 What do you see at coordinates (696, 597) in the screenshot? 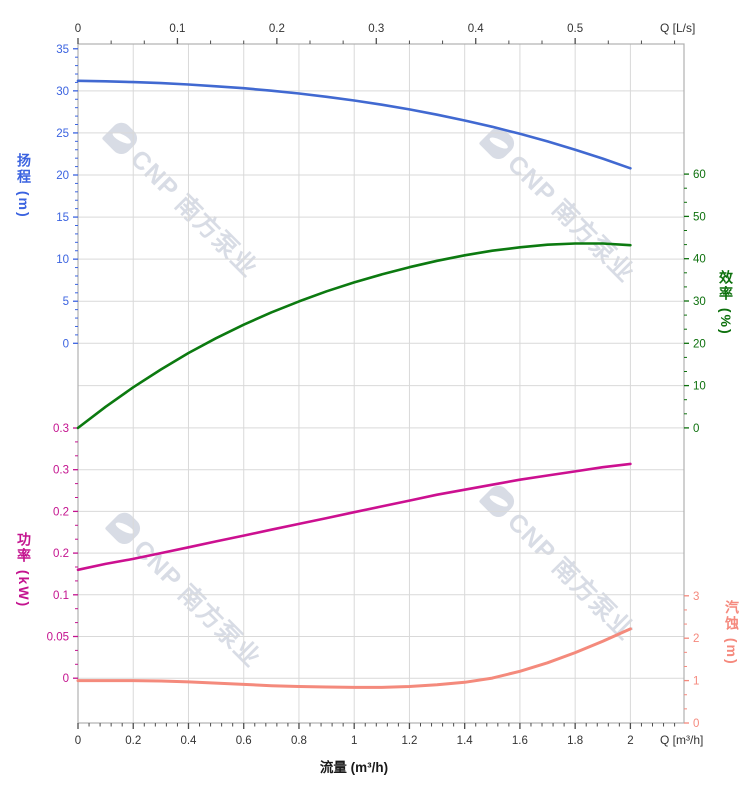
I see `npsh-axis-tick-label: 3` at bounding box center [696, 597].